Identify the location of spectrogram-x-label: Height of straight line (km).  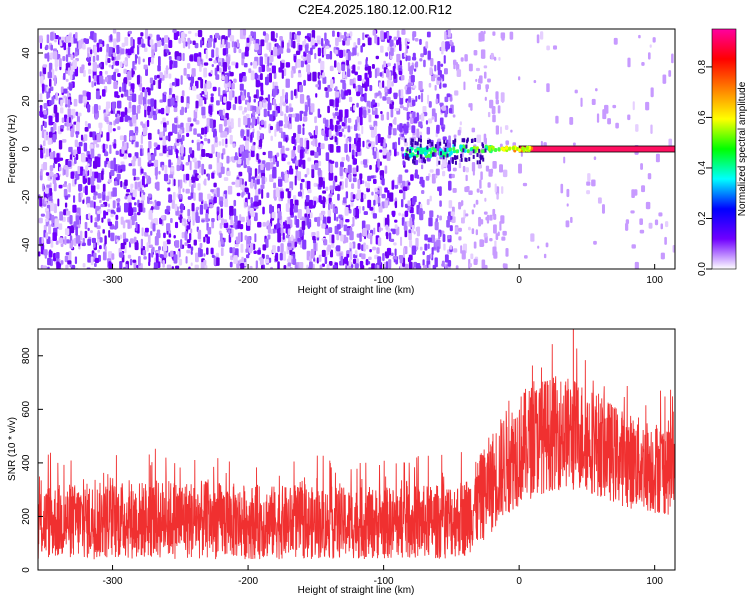
(356, 290).